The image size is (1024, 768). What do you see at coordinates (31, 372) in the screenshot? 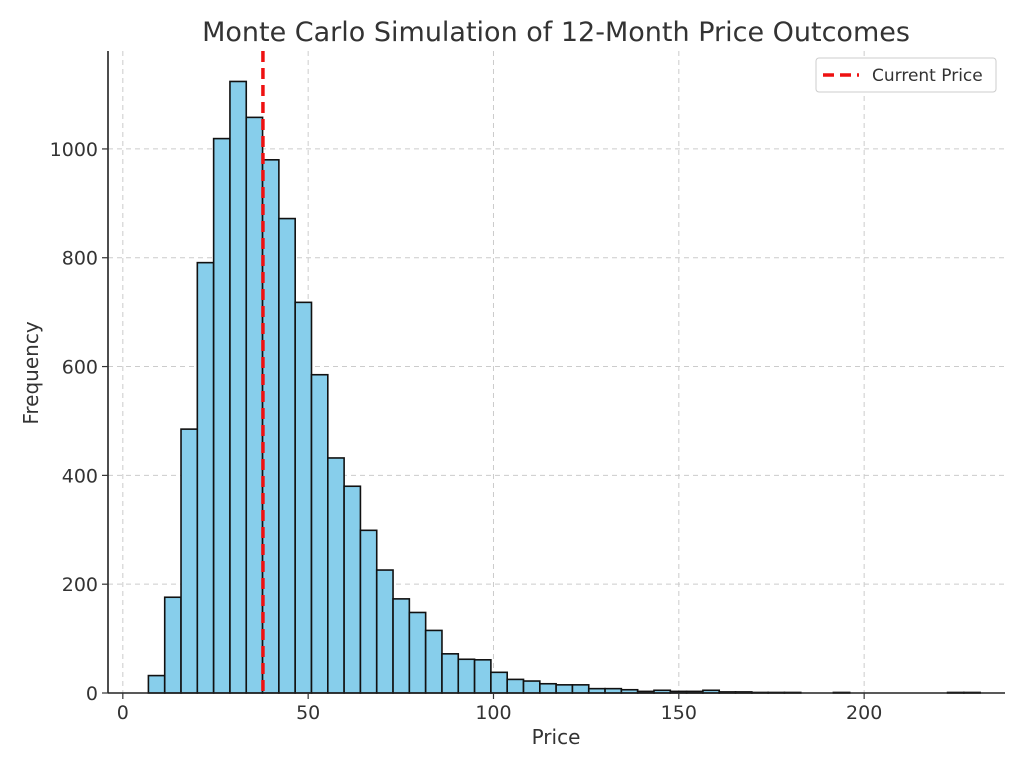
I see `y-axis-label: Frequency` at bounding box center [31, 372].